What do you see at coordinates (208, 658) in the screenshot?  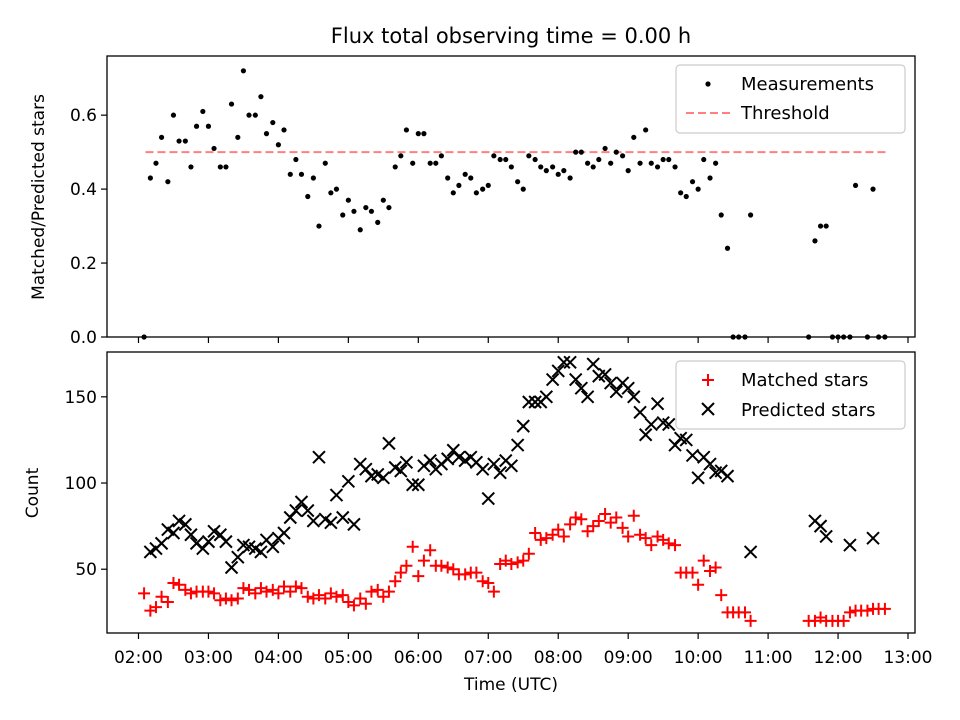 I see `bottom-x-tick-label: 03:00` at bounding box center [208, 658].